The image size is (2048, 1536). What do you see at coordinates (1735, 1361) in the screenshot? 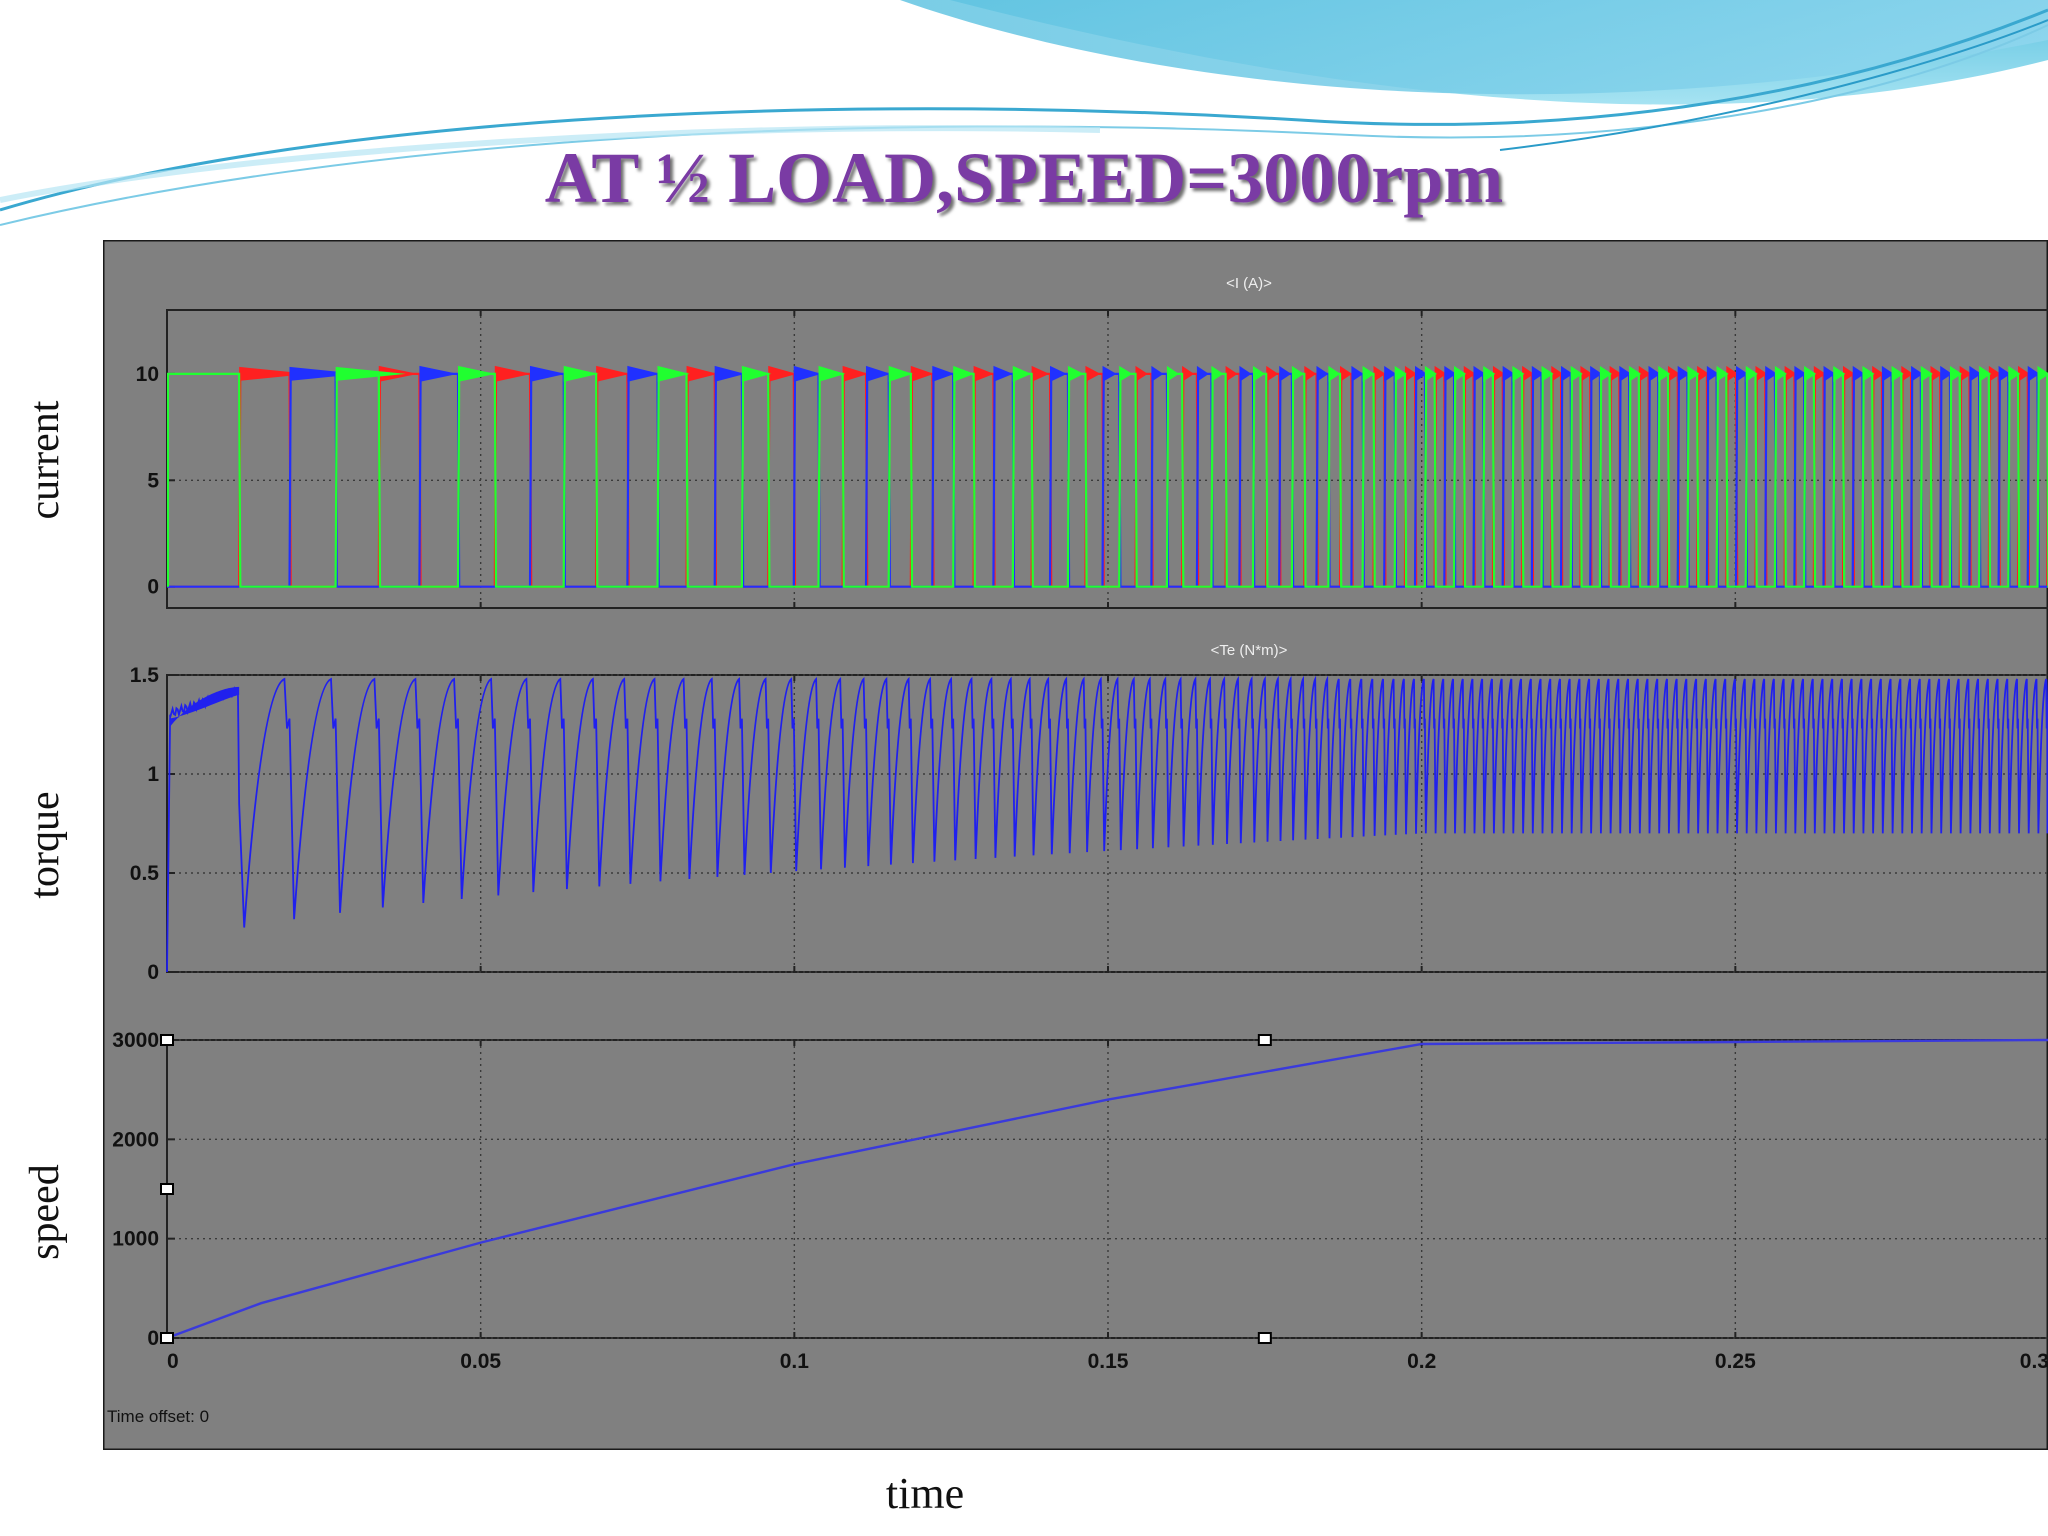
I see `x-tick-label: 0.25` at bounding box center [1735, 1361].